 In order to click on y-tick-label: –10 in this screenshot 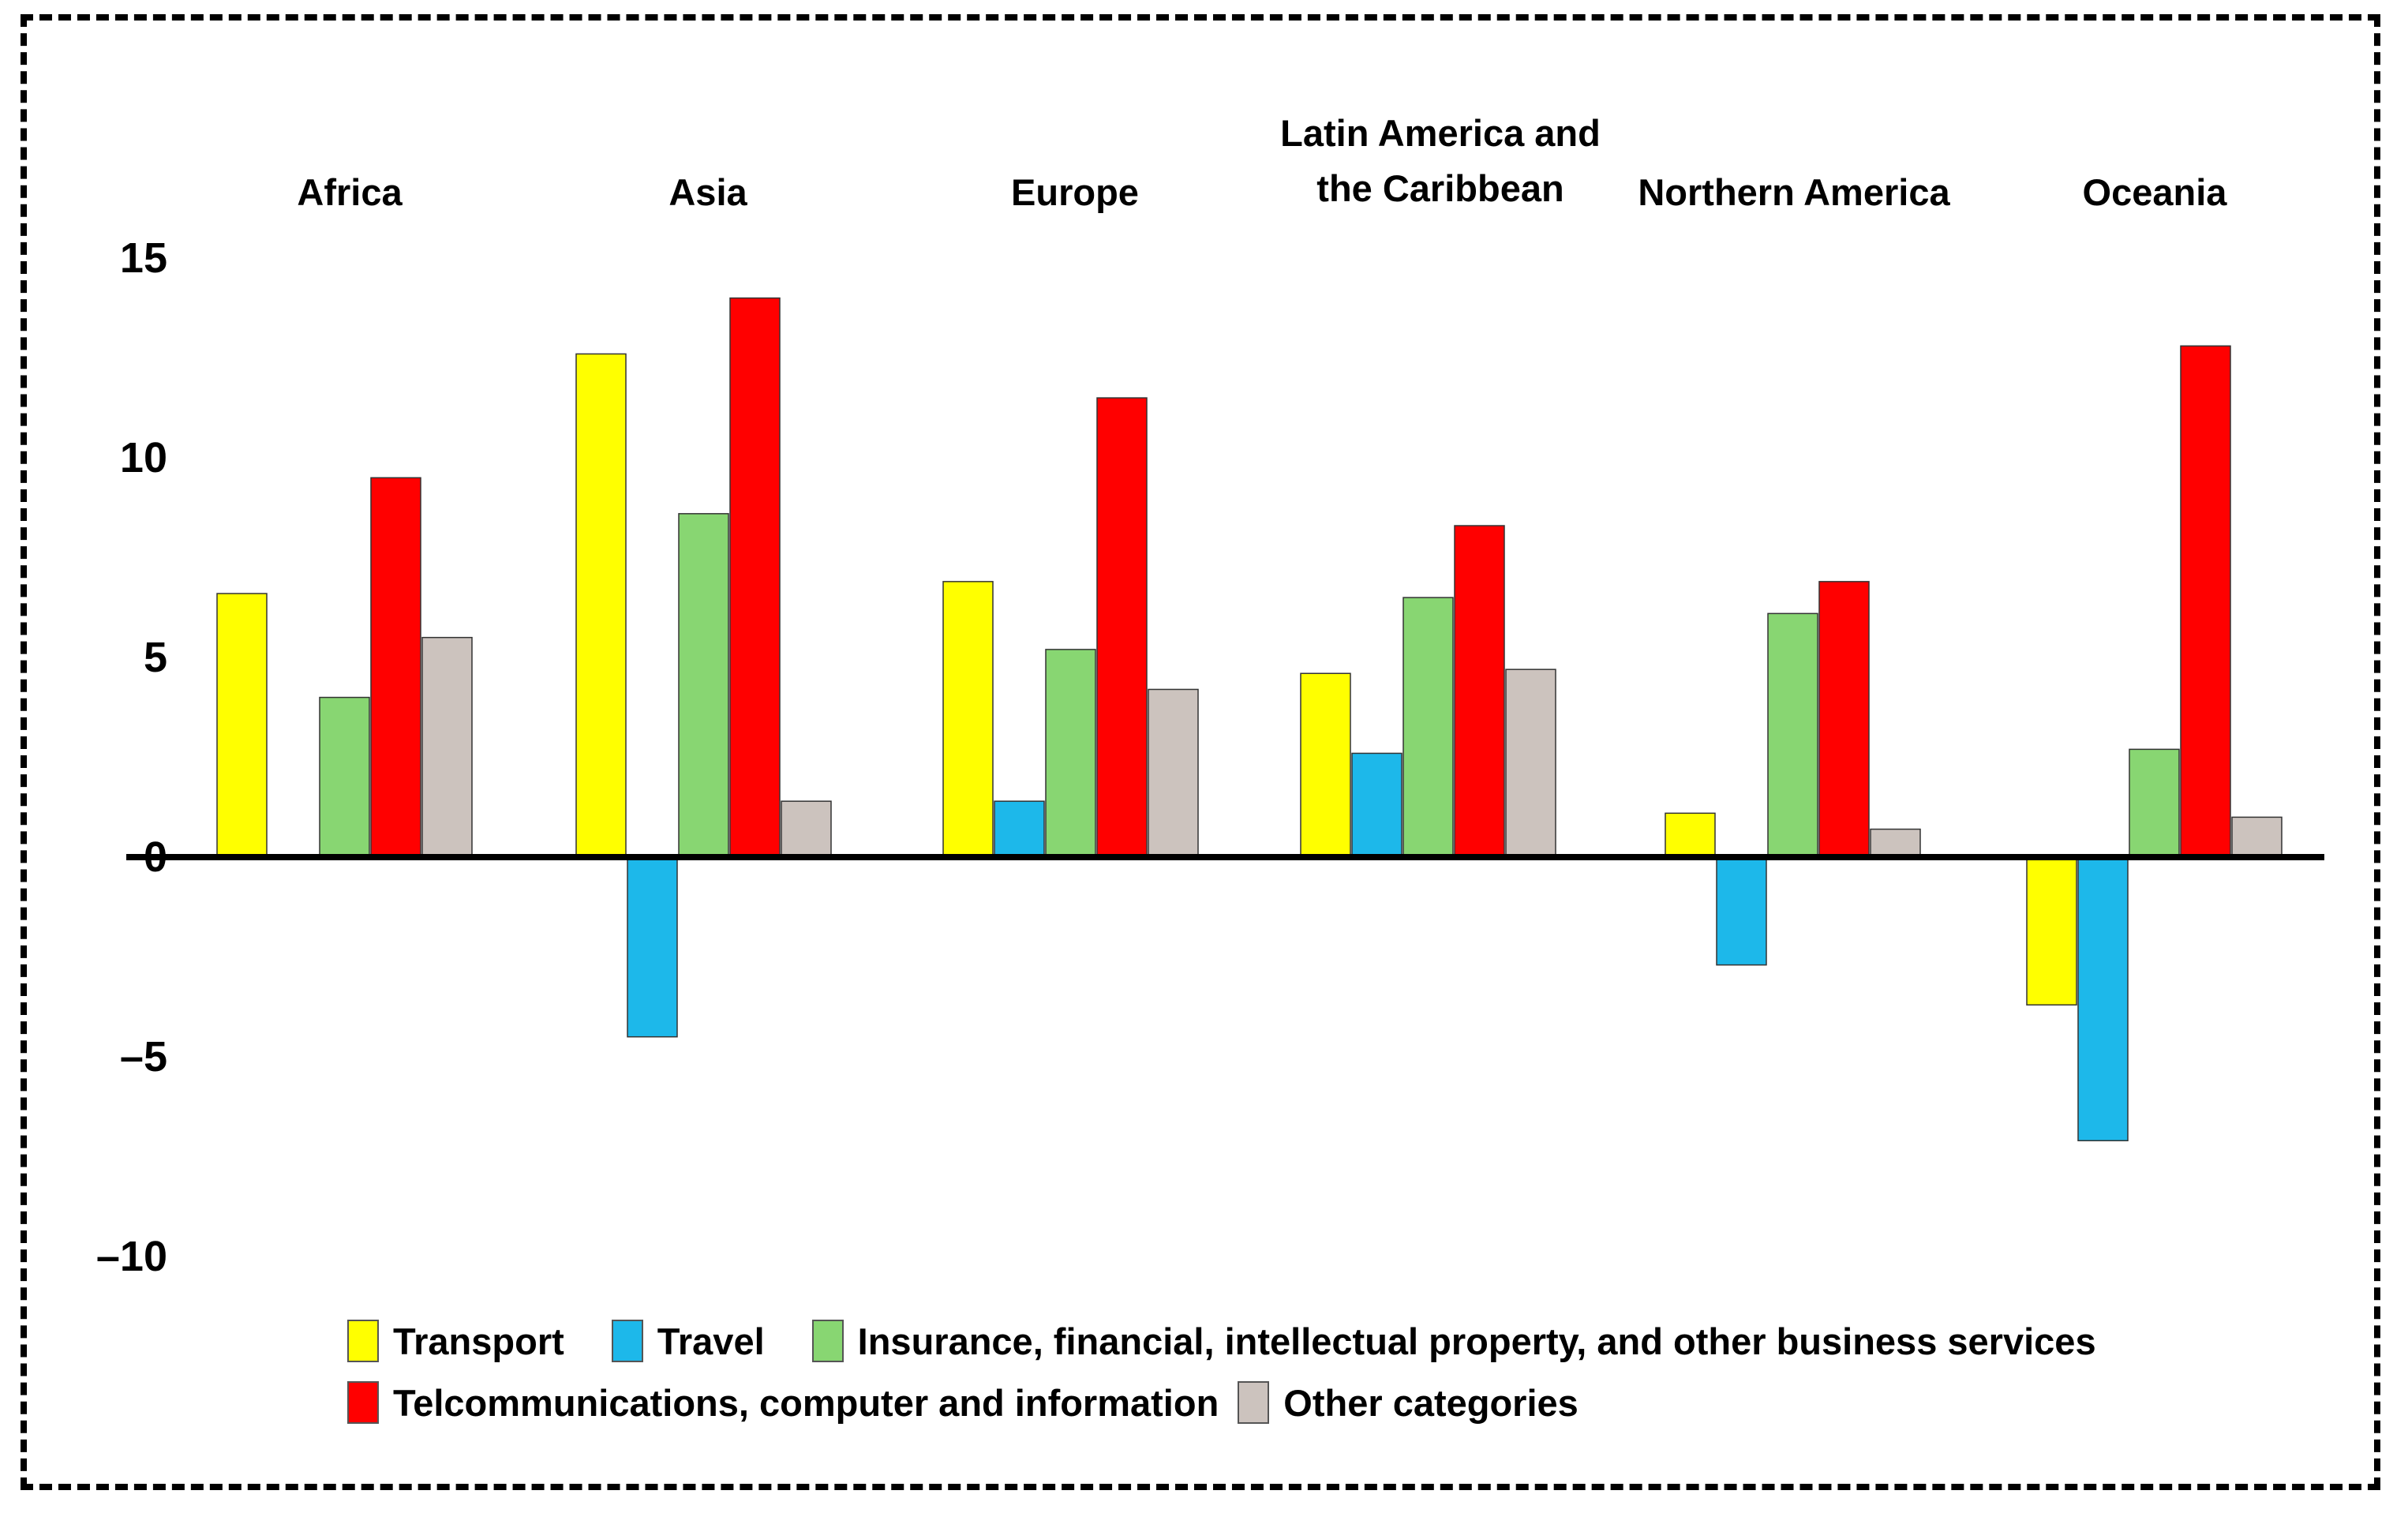, I will do `click(131, 1256)`.